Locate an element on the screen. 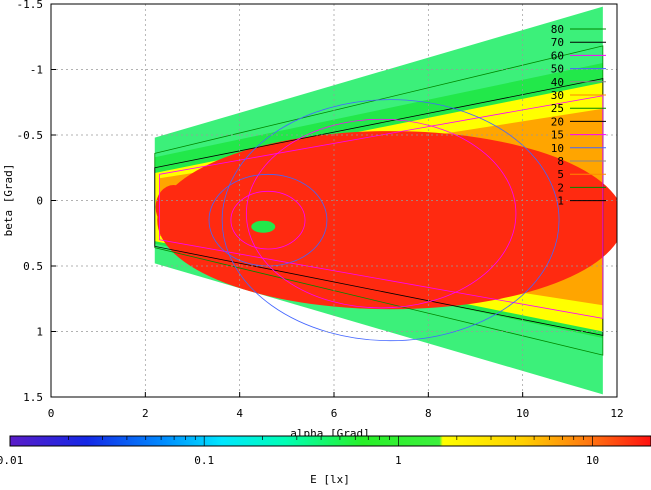 The height and width of the screenshot is (490, 651). contour-ring is located at coordinates (268, 220).